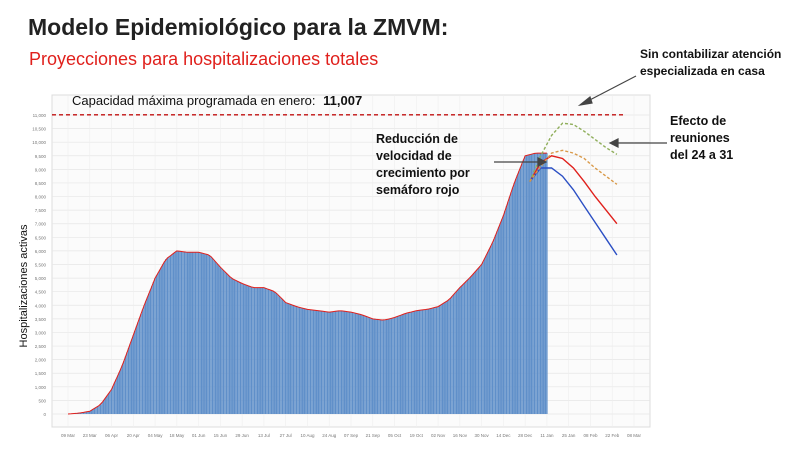 The height and width of the screenshot is (450, 803). Describe the element at coordinates (41, 319) in the screenshot. I see `y-tick-label: 3,500` at that location.